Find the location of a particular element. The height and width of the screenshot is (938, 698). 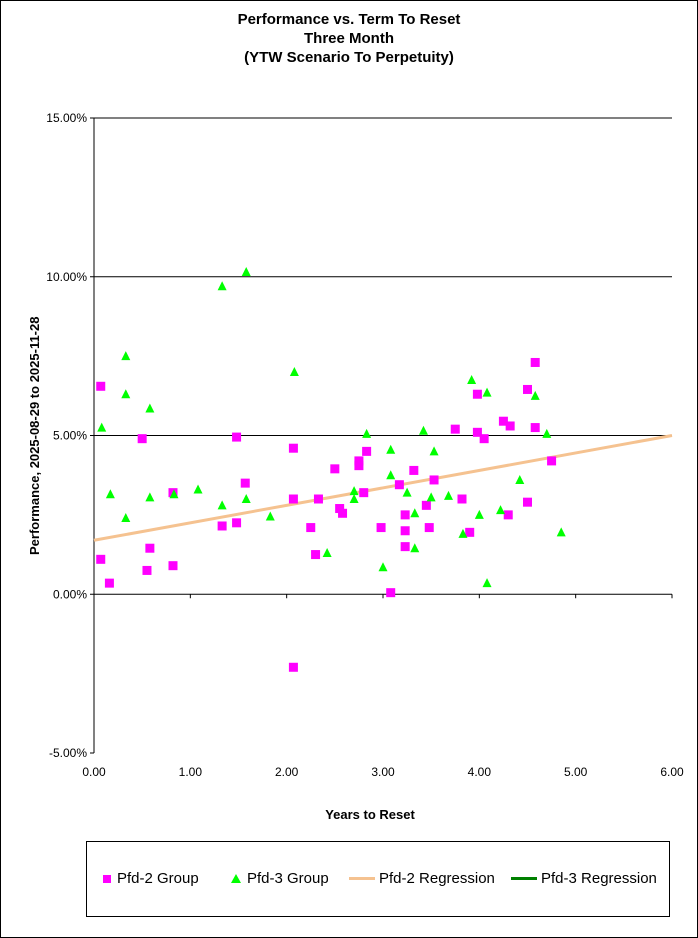

chart-title-line-2: Three Month is located at coordinates (349, 38).